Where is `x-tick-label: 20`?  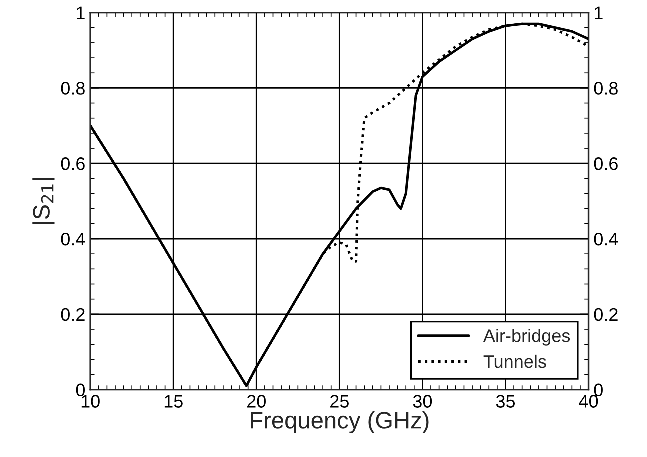 x-tick-label: 20 is located at coordinates (257, 401).